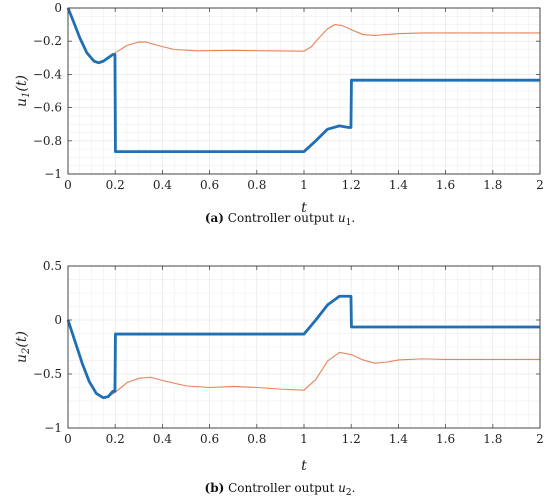 This screenshot has height=500, width=550. What do you see at coordinates (23, 91) in the screenshot?
I see `y-axis-label: u1(t)` at bounding box center [23, 91].